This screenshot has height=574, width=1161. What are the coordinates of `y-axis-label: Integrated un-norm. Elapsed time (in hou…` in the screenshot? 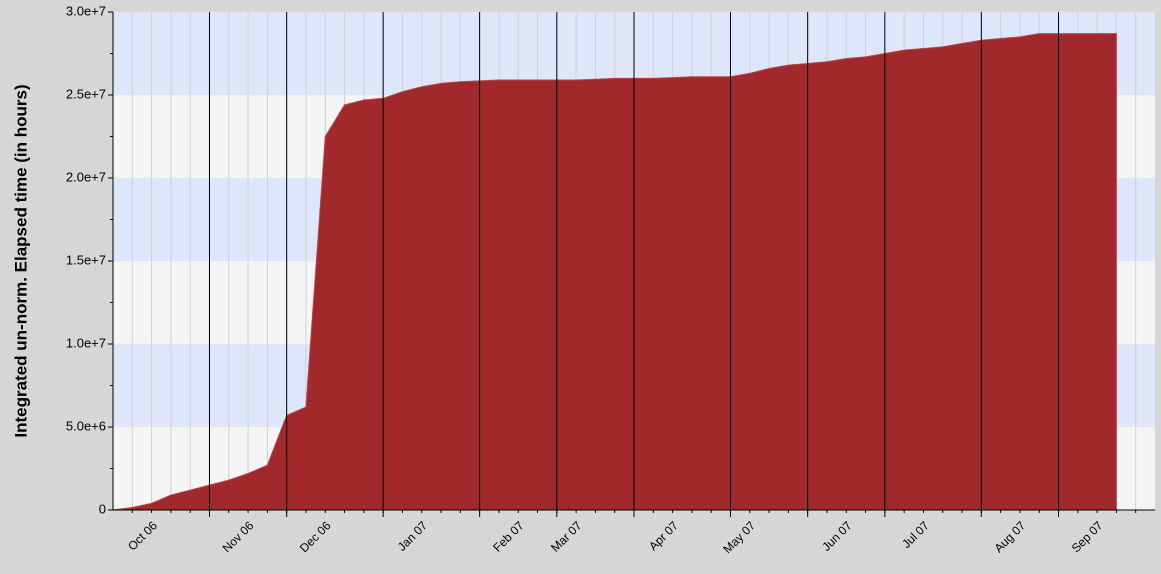 It's located at (20, 260).